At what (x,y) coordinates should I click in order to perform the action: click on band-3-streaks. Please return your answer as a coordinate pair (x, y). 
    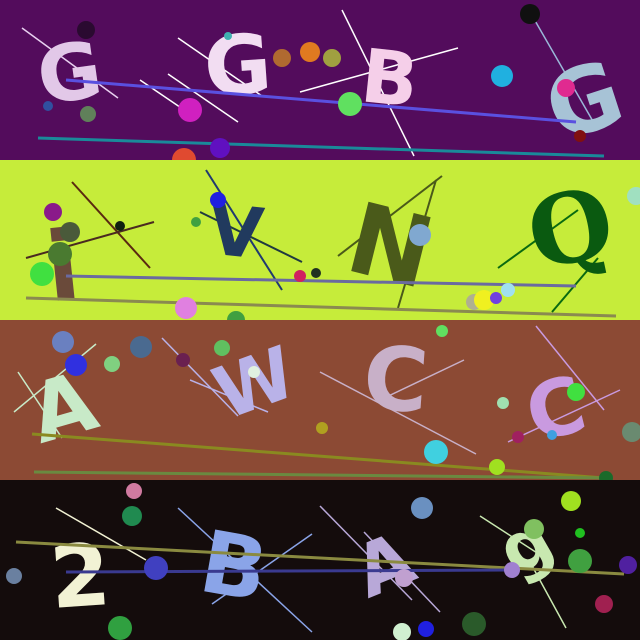
    Looking at the image, I should click on (321, 456).